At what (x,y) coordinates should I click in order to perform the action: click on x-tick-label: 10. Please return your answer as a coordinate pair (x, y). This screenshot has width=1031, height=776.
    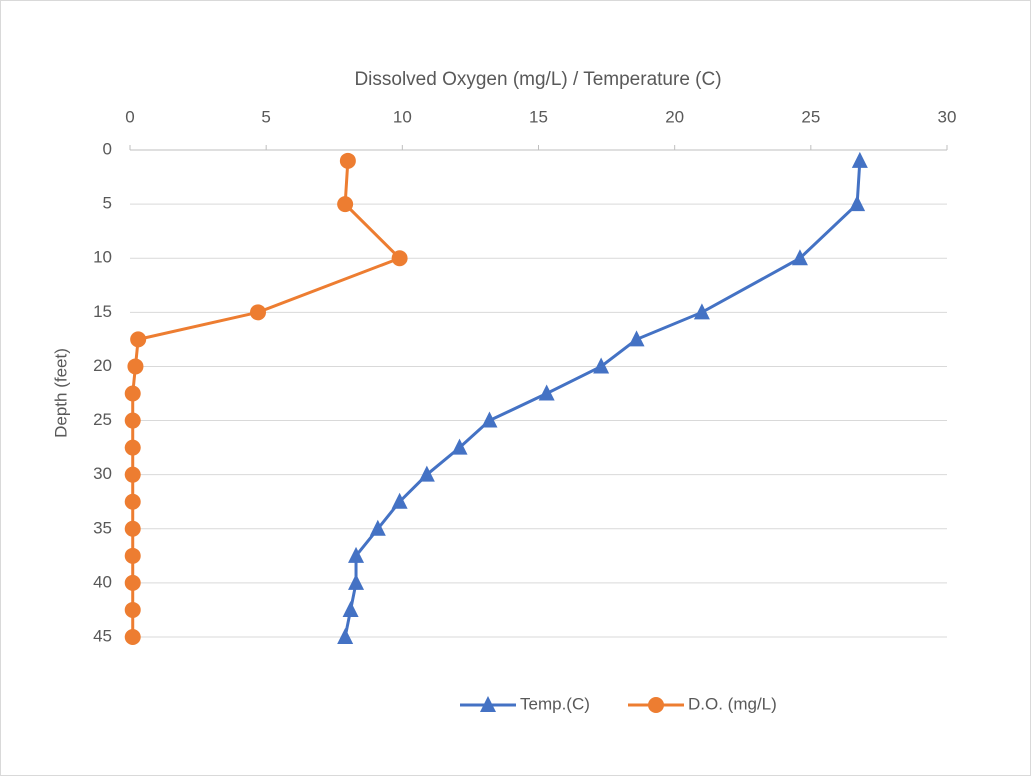
    Looking at the image, I should click on (402, 116).